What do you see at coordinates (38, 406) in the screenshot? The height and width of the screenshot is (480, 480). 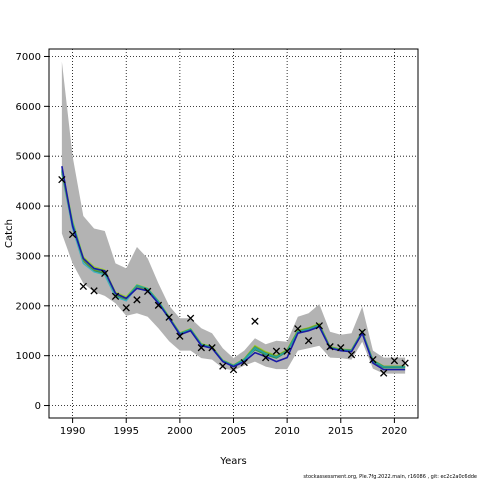 I see `y-tick-label: 0` at bounding box center [38, 406].